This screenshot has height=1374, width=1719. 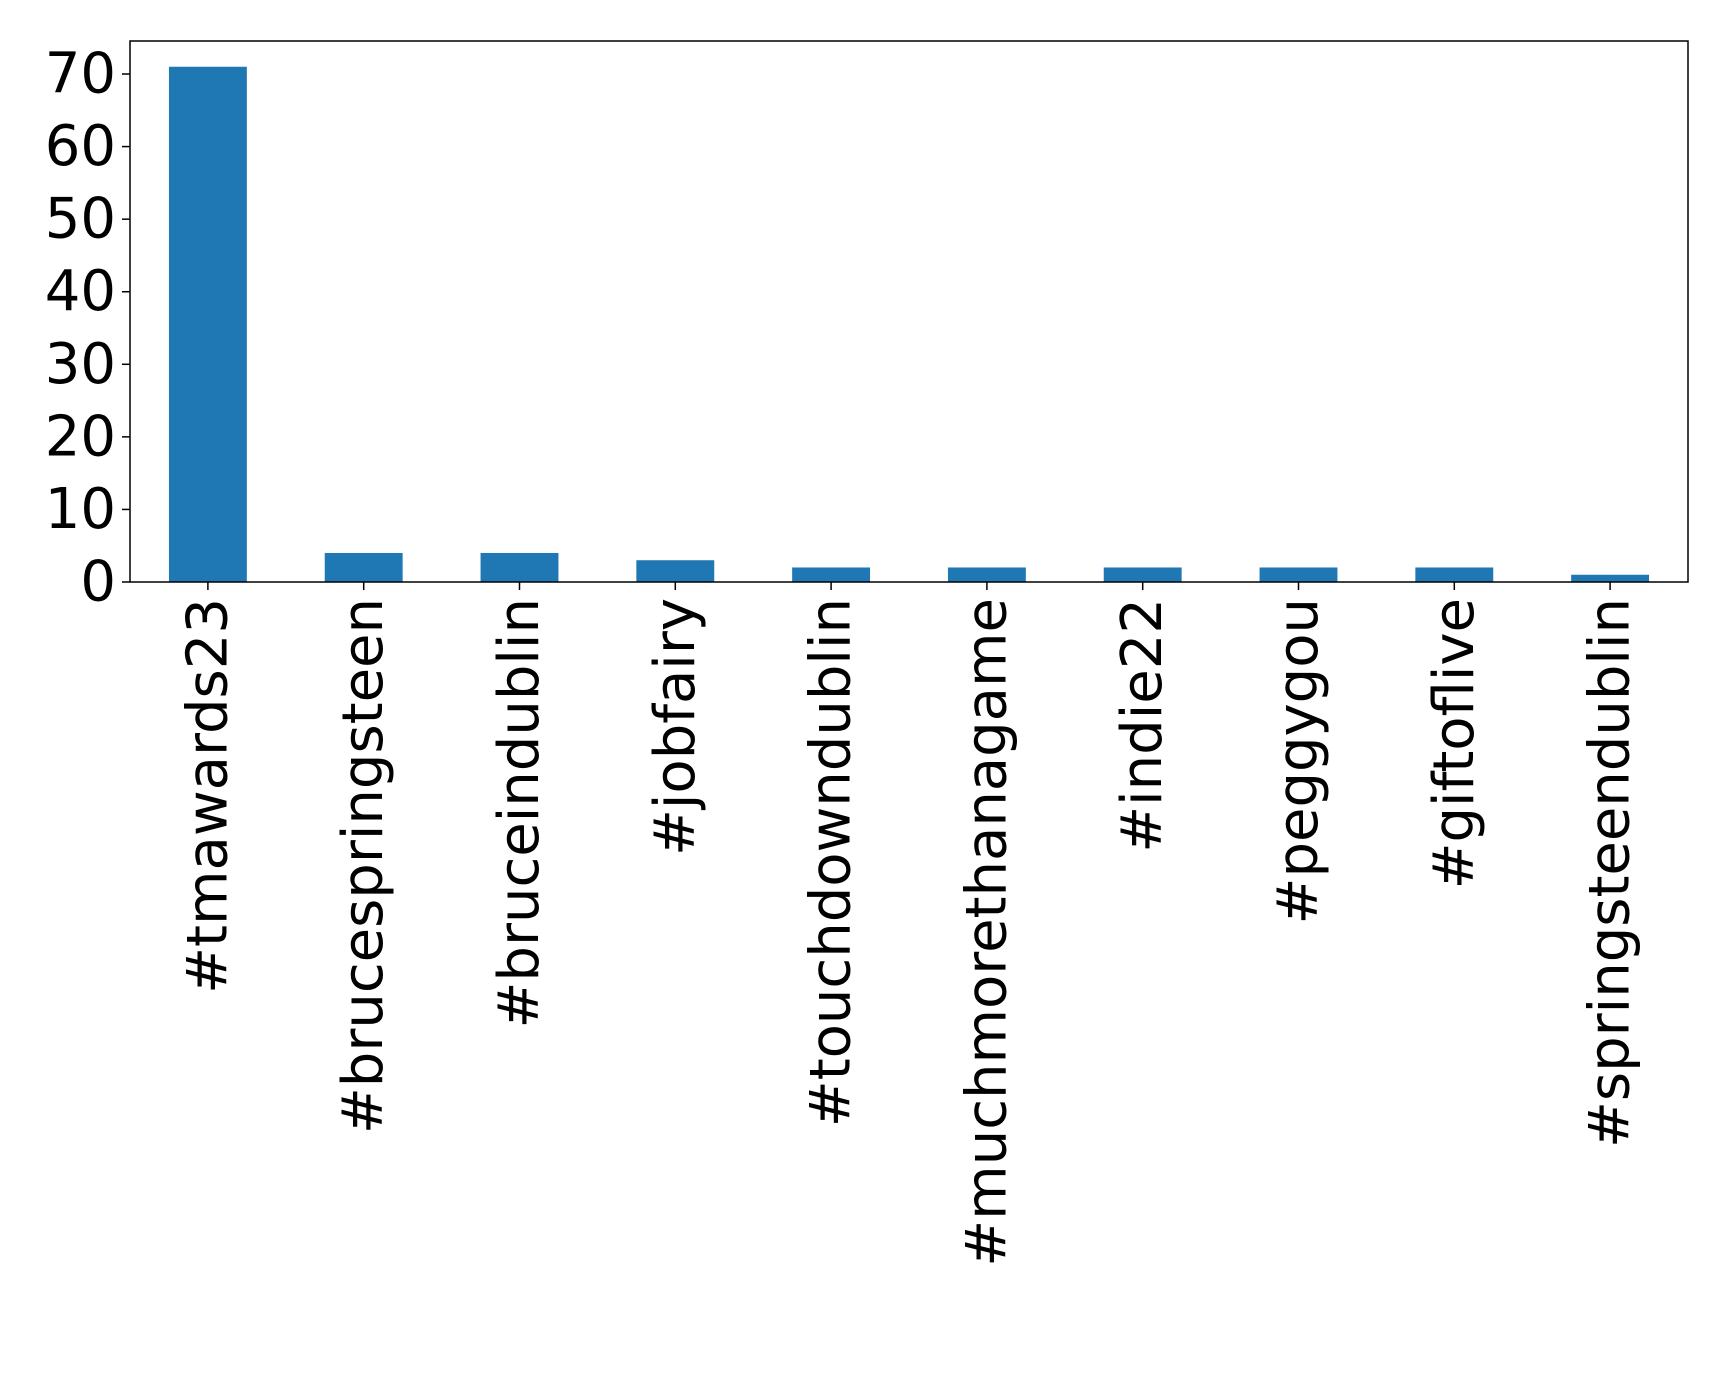 What do you see at coordinates (986, 932) in the screenshot?
I see `x-tick-label: #muchmorethanagame` at bounding box center [986, 932].